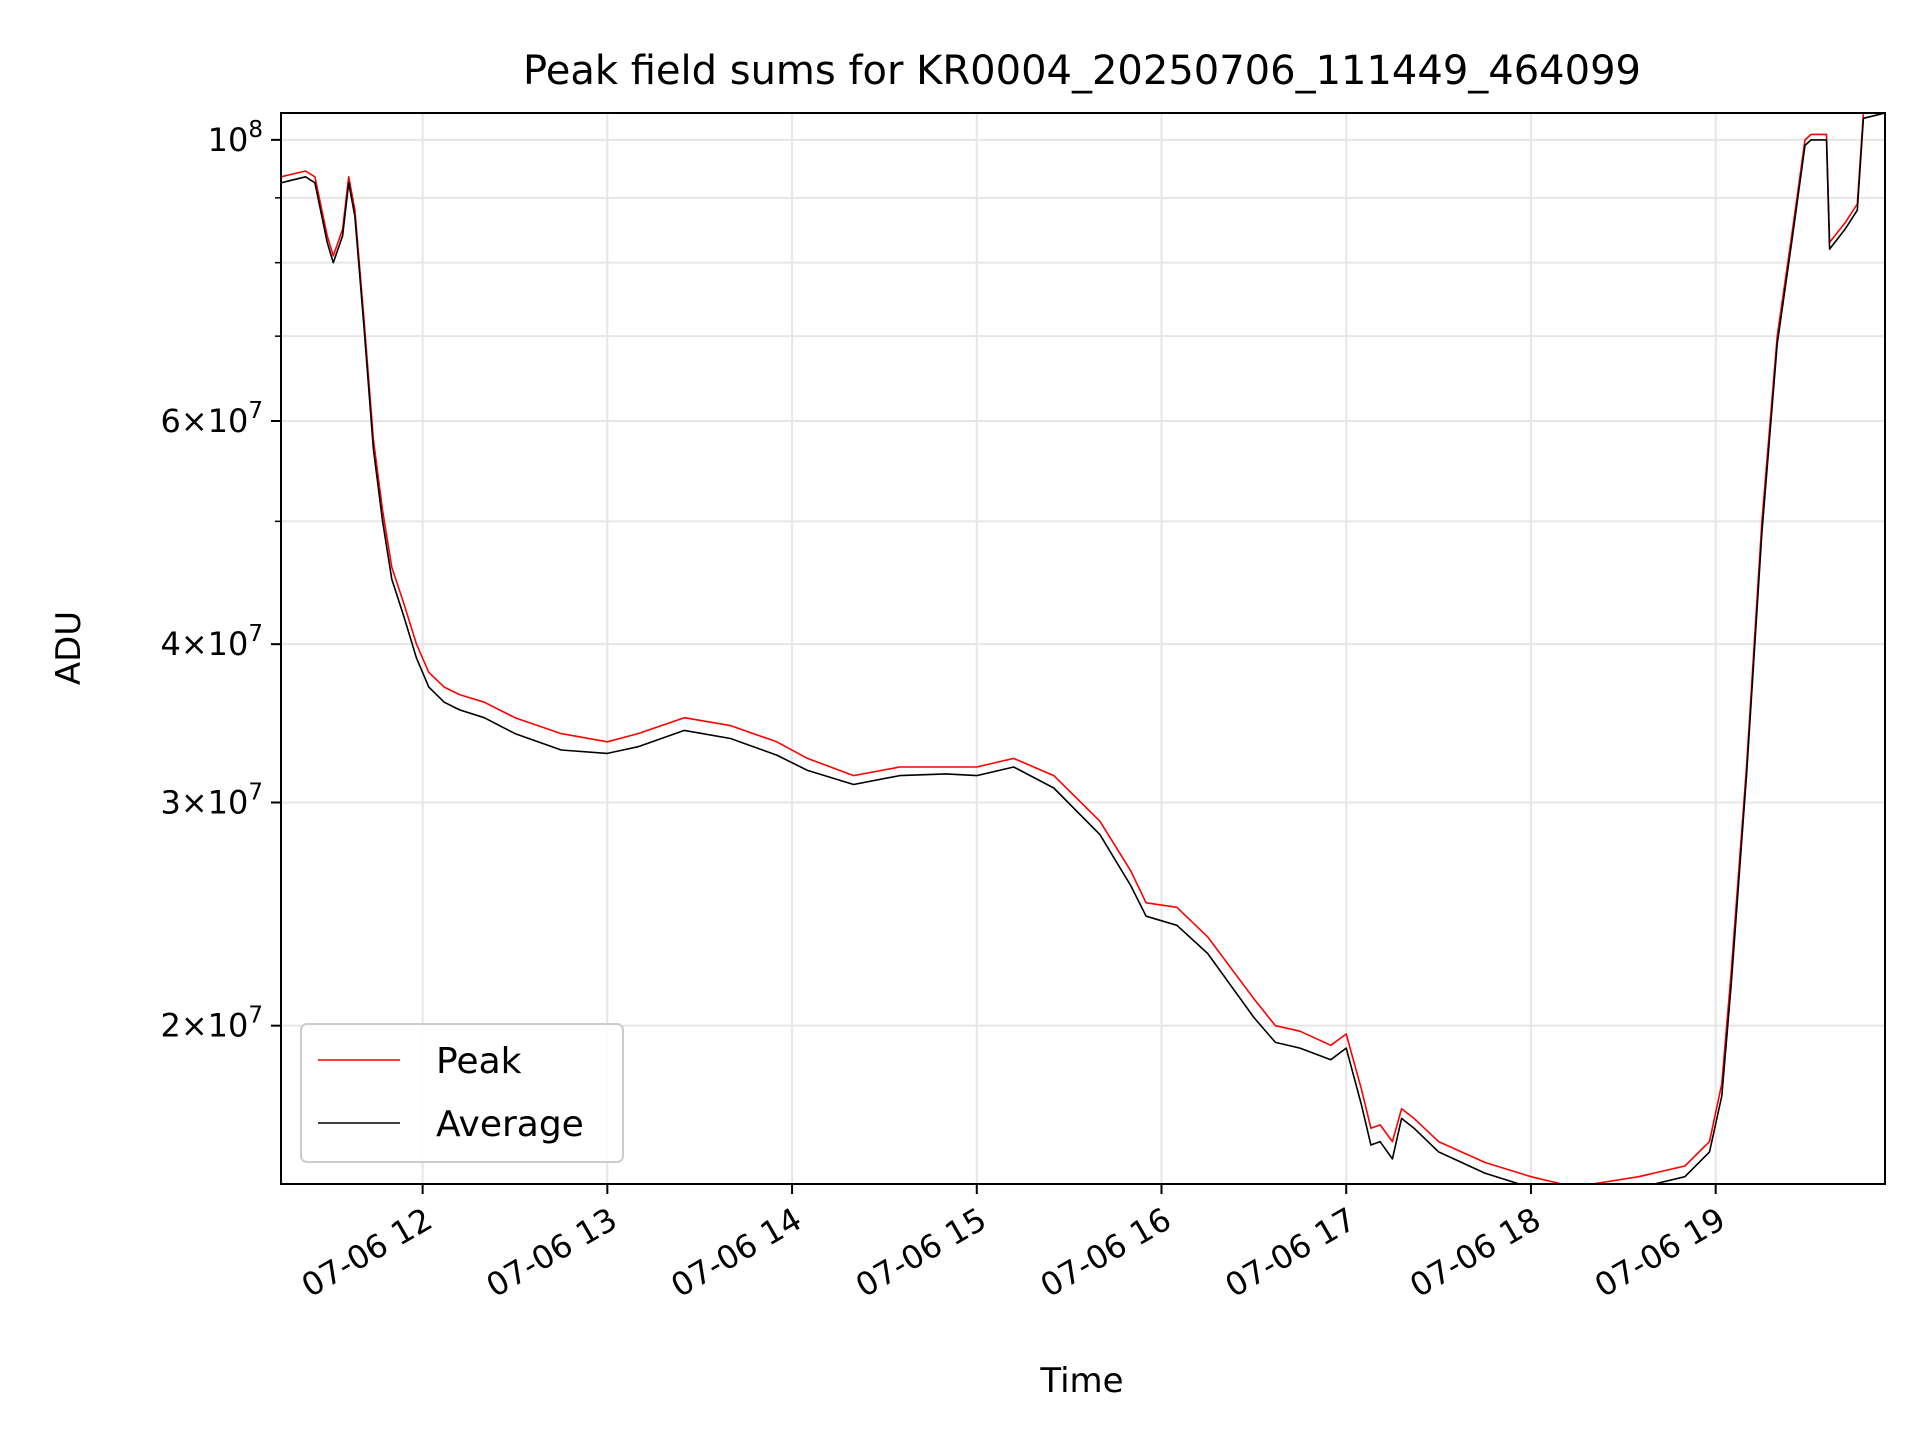  Describe the element at coordinates (510, 1124) in the screenshot. I see `legend-label-average: Average` at that location.